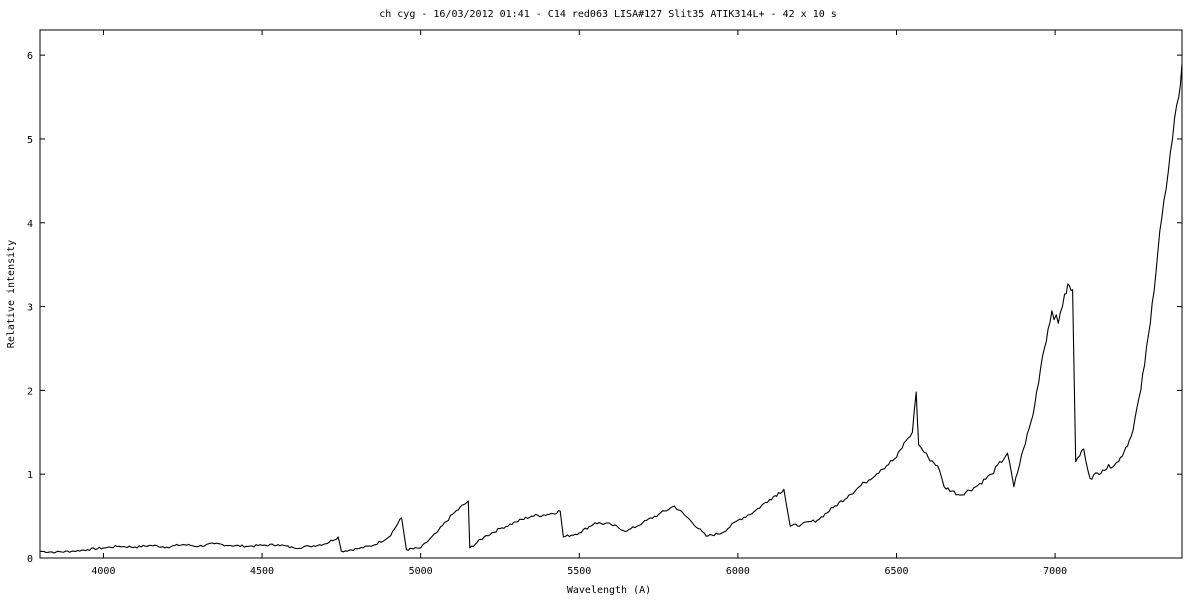 The height and width of the screenshot is (600, 1200). What do you see at coordinates (896, 571) in the screenshot?
I see `x-tick-label: 6500` at bounding box center [896, 571].